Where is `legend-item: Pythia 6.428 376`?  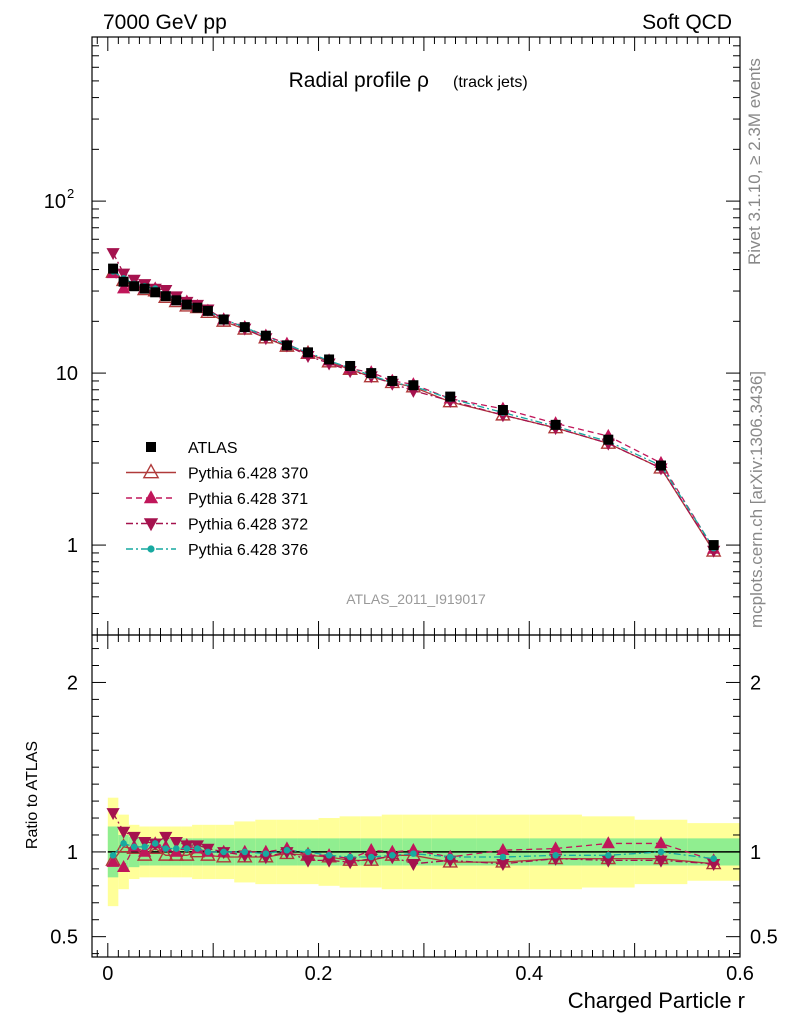
legend-item: Pythia 6.428 376 is located at coordinates (217, 550).